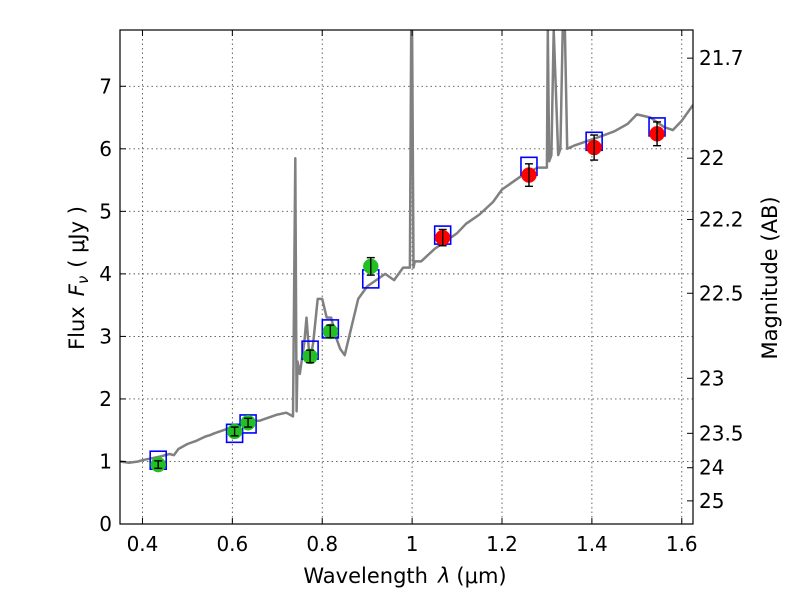 The height and width of the screenshot is (605, 800). Describe the element at coordinates (105, 336) in the screenshot. I see `y-tick-label: 3` at that location.